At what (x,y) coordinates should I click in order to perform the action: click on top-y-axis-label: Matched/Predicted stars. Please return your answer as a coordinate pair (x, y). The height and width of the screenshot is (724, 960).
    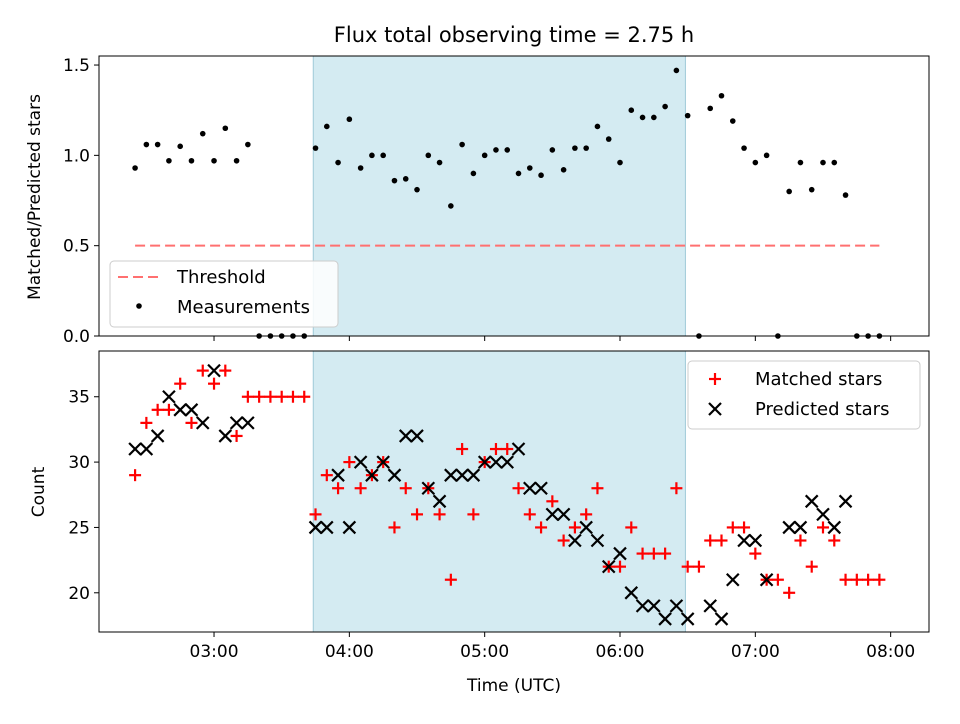
    Looking at the image, I should click on (35, 197).